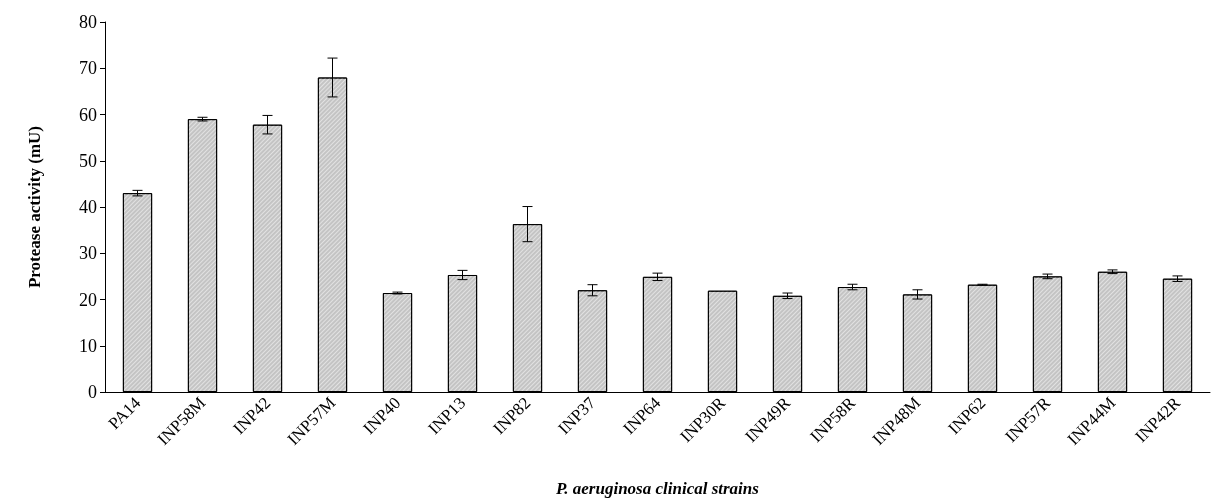  I want to click on y-tick-label: 70, so click(88, 68).